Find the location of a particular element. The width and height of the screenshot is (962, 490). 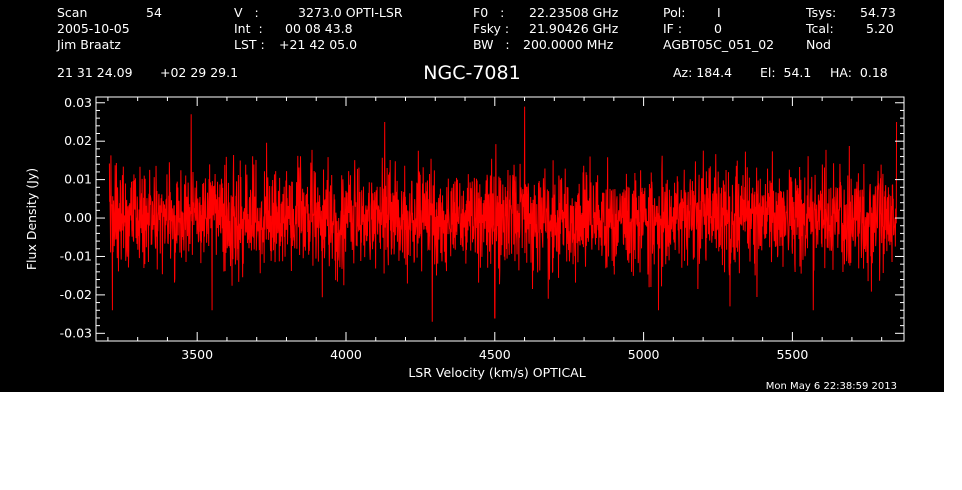

observation-date: 2005-10-05 is located at coordinates (93, 28).